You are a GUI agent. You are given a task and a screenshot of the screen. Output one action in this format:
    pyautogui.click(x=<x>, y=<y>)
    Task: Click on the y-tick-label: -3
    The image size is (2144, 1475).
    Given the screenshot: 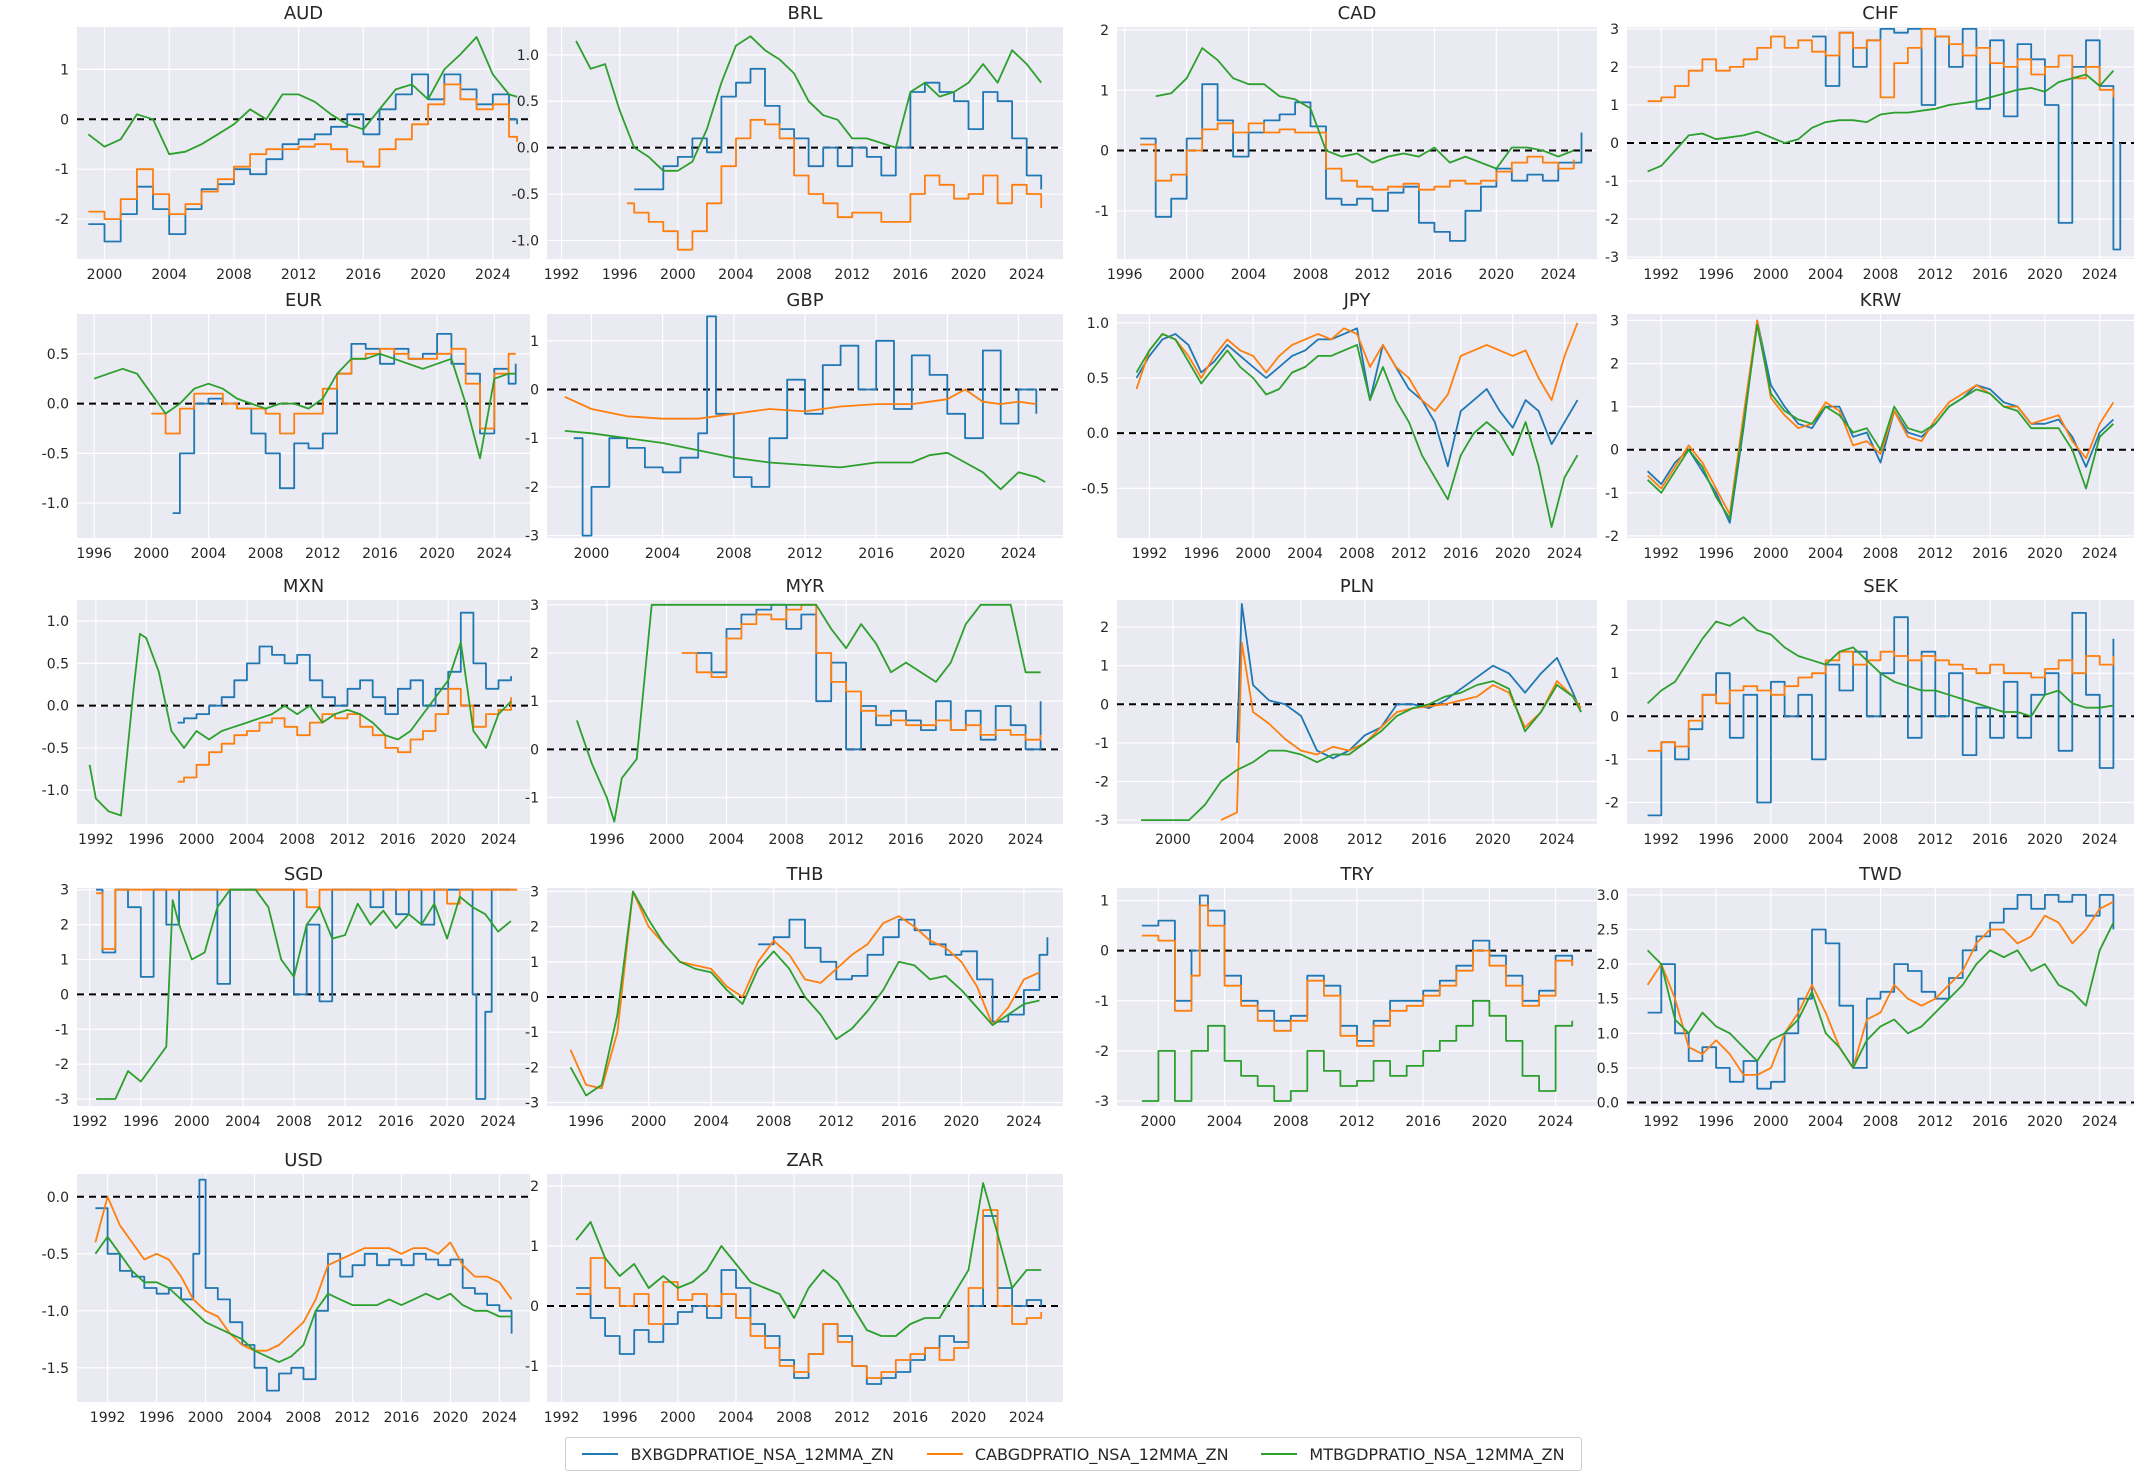 What is the action you would take?
    pyautogui.click(x=1102, y=821)
    